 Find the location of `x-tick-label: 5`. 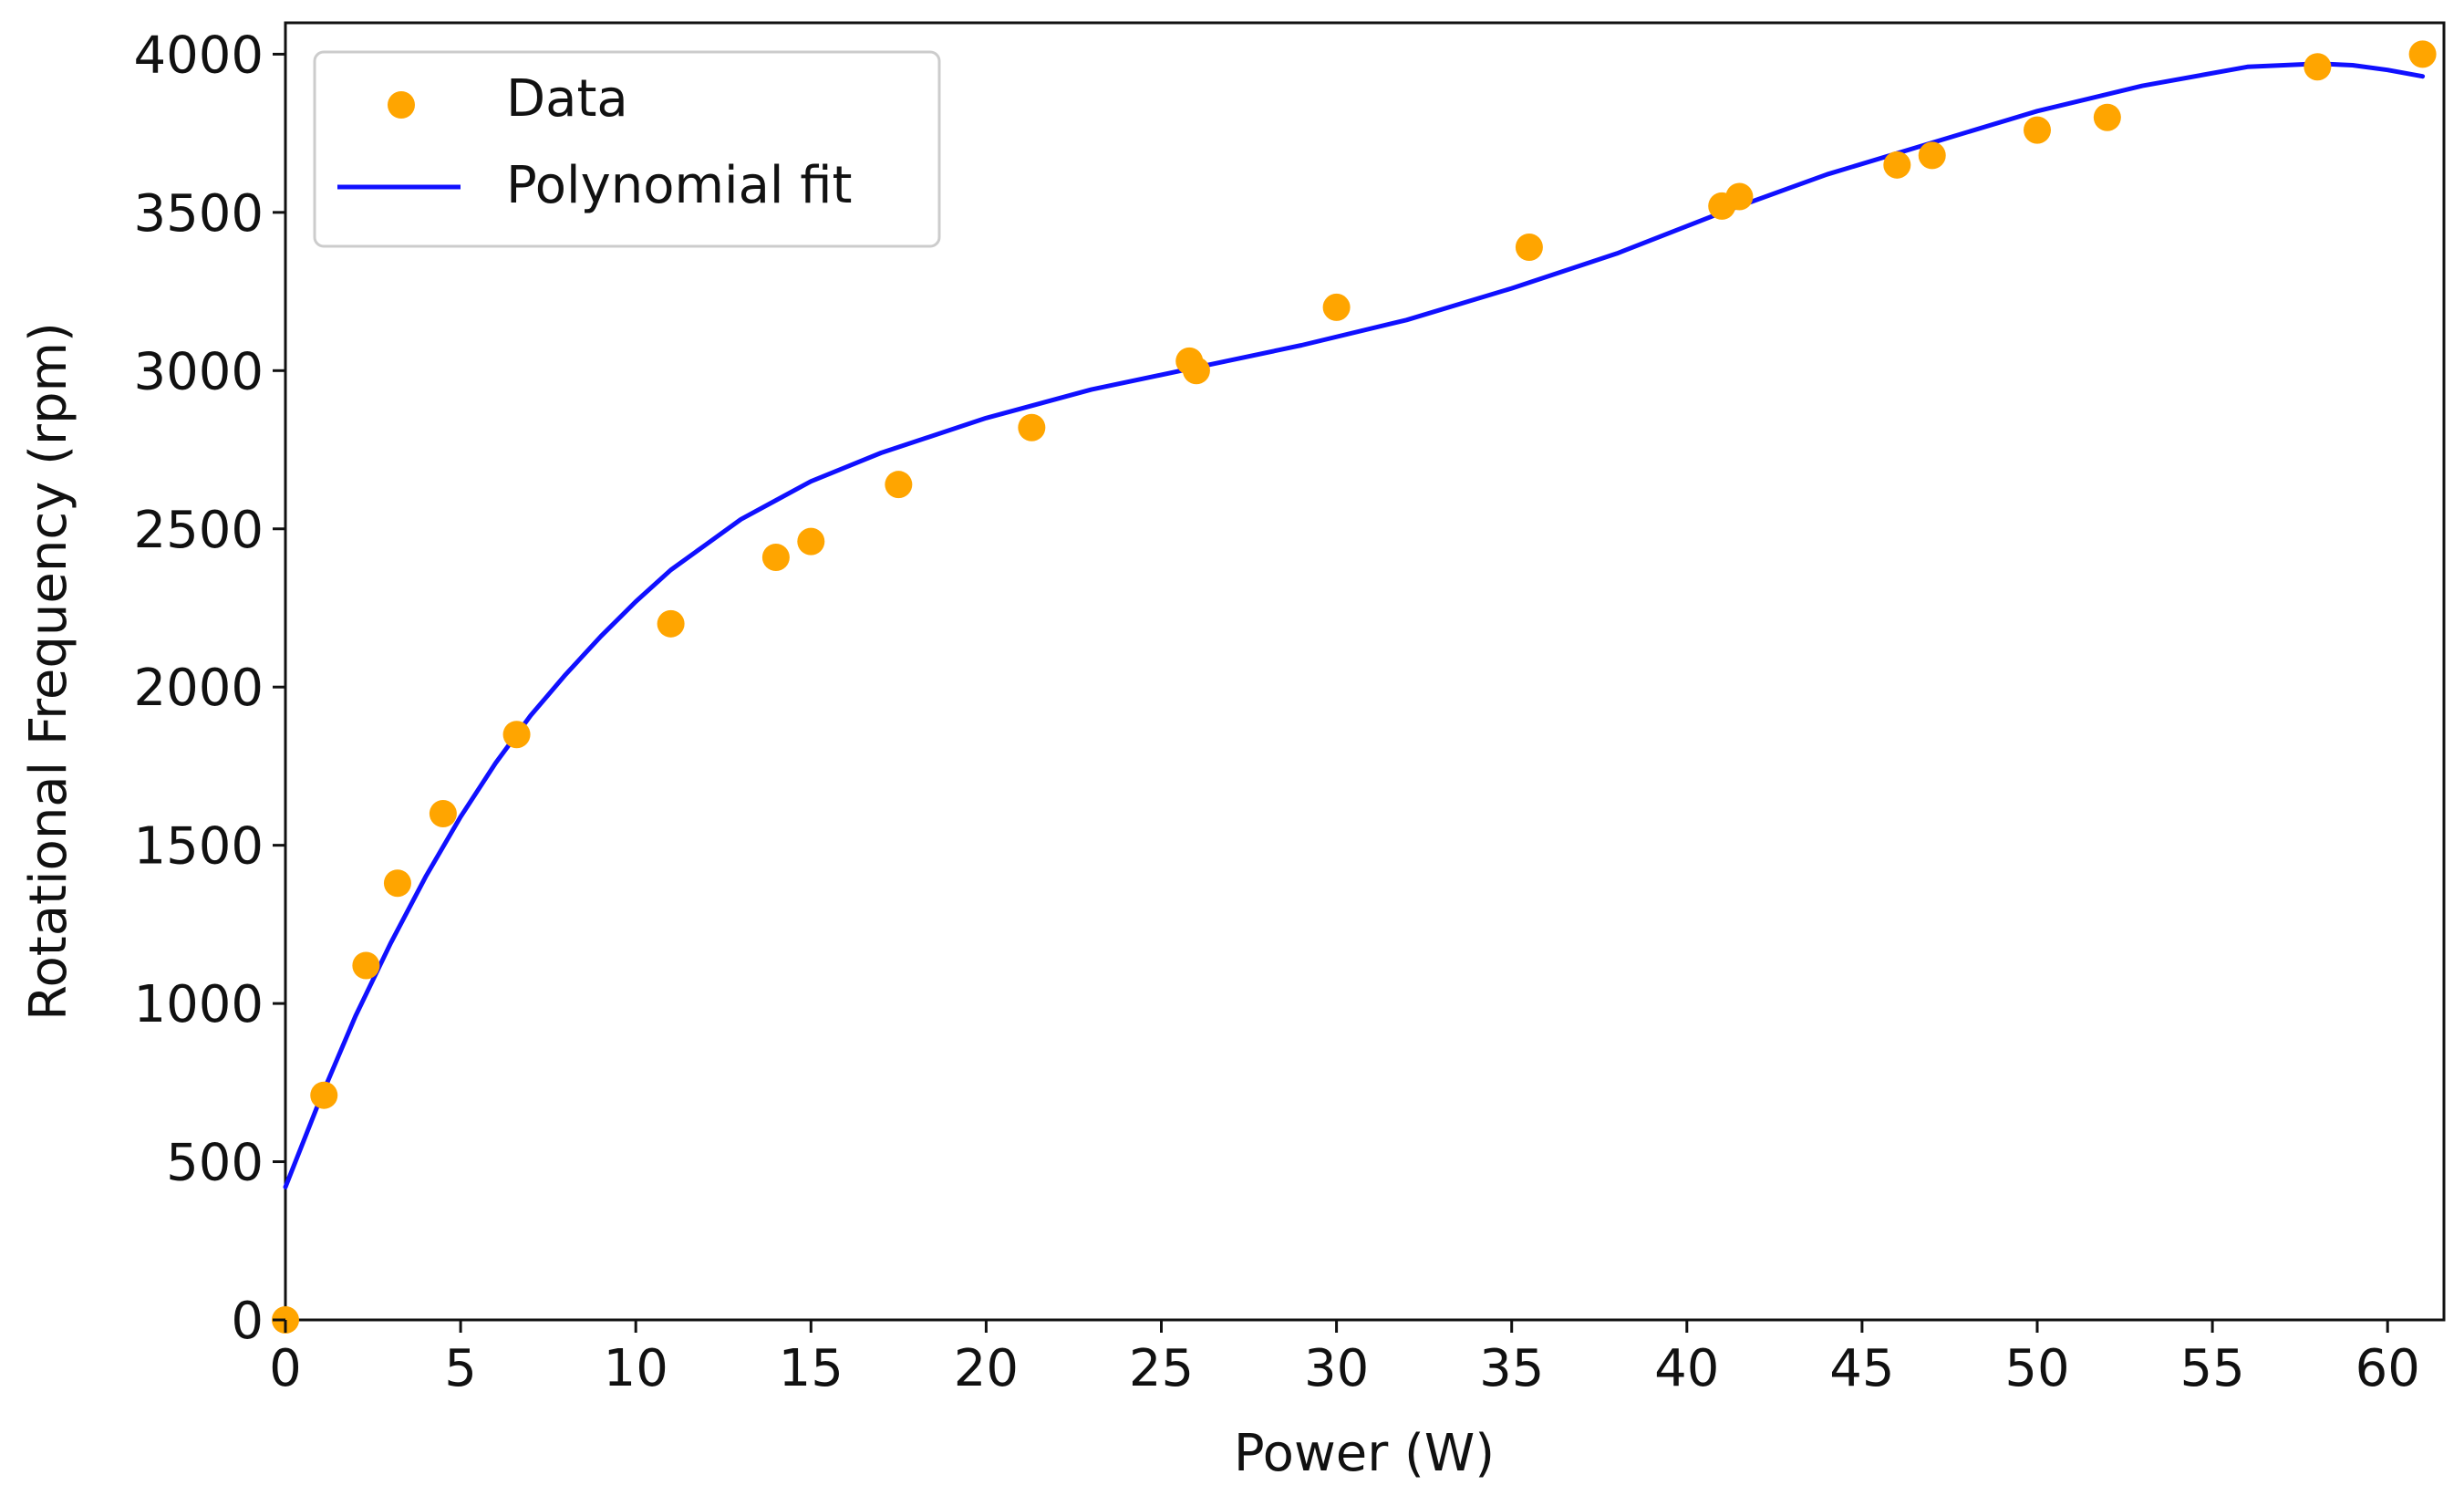

x-tick-label: 5 is located at coordinates (461, 1368).